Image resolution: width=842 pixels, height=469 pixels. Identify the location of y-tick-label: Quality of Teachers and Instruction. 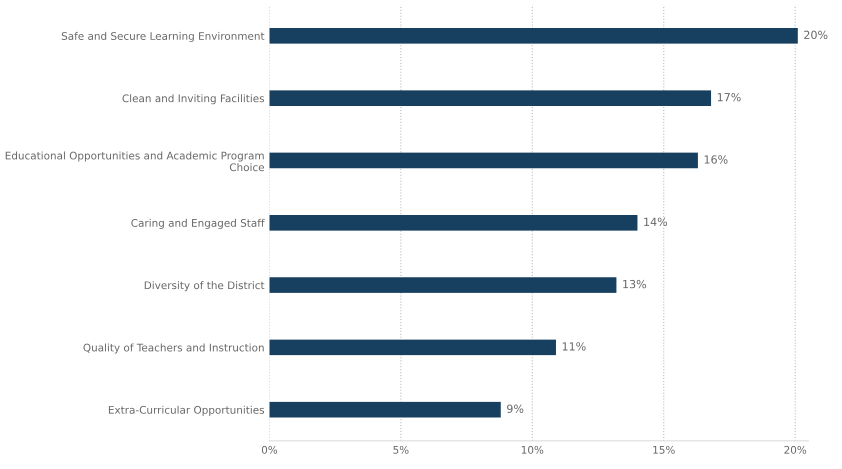
(173, 348).